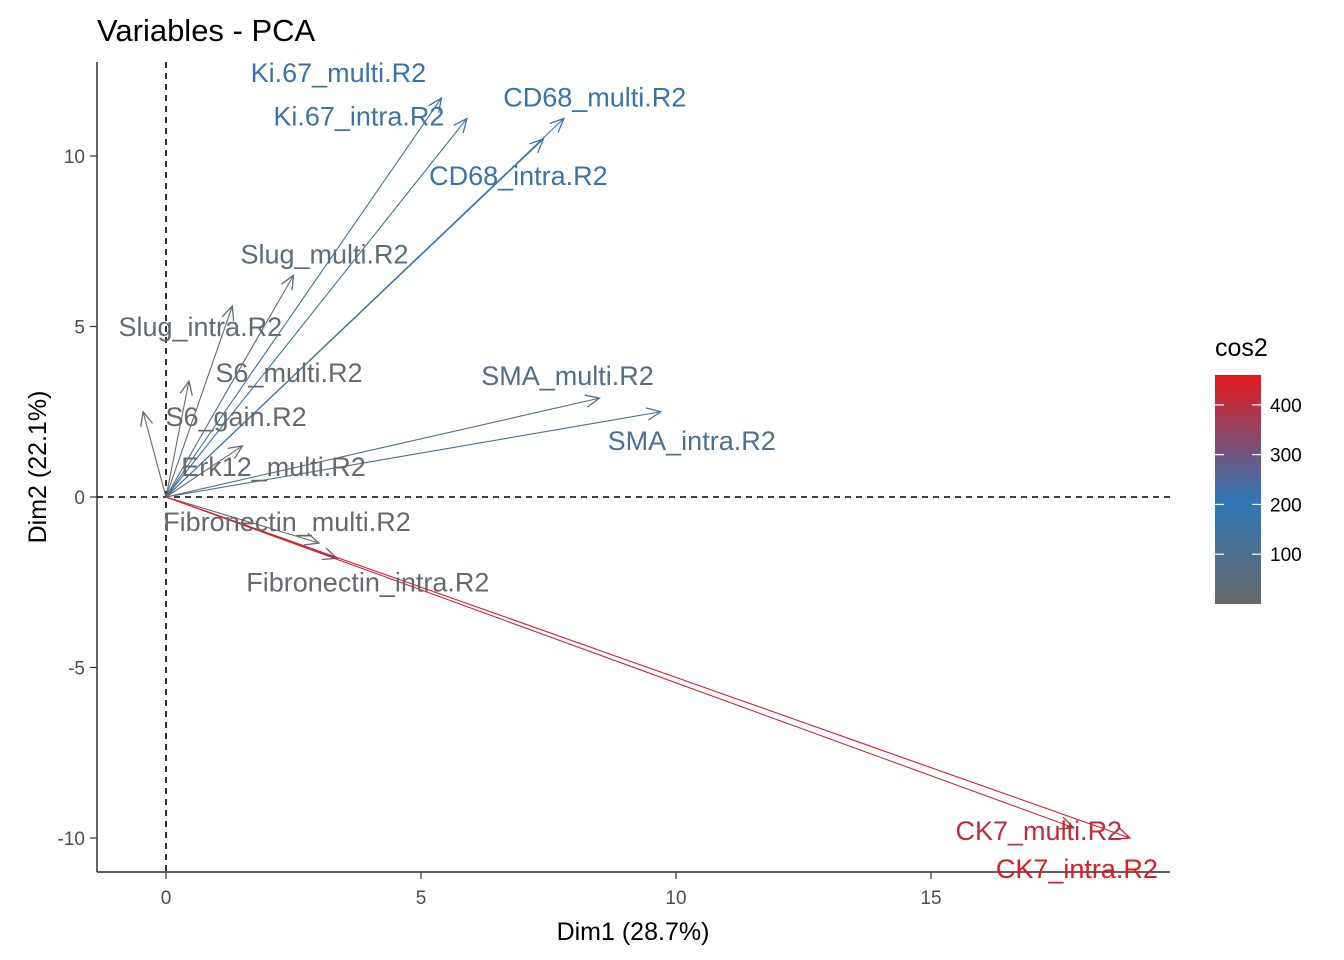 The width and height of the screenshot is (1344, 960). Describe the element at coordinates (1286, 505) in the screenshot. I see `legend-tick-label: 200` at that location.